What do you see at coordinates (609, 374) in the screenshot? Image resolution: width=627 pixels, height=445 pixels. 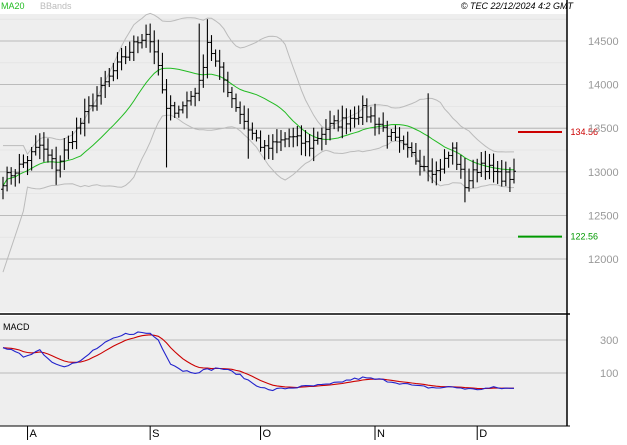 I see `macd-y-tick-label: 100` at bounding box center [609, 374].